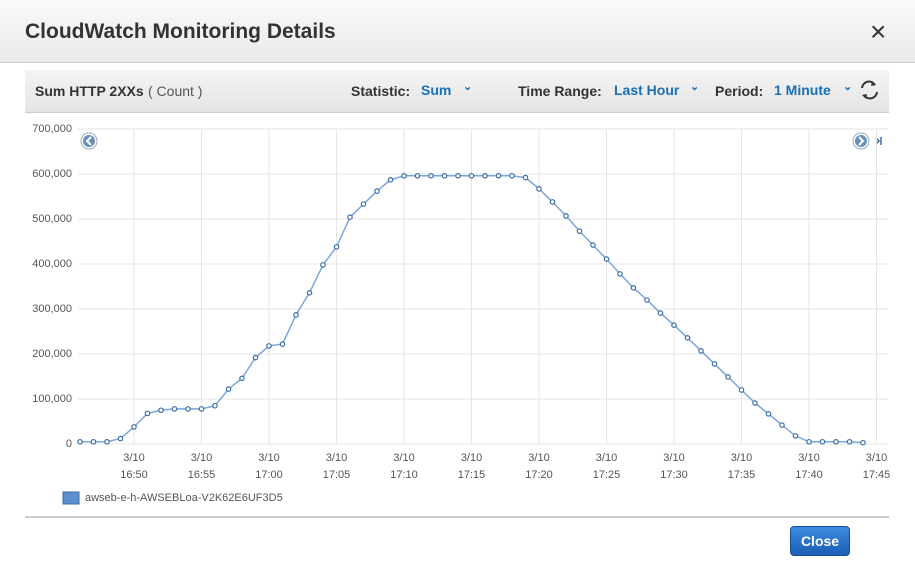 This screenshot has width=915, height=578. I want to click on close-button: Close, so click(820, 541).